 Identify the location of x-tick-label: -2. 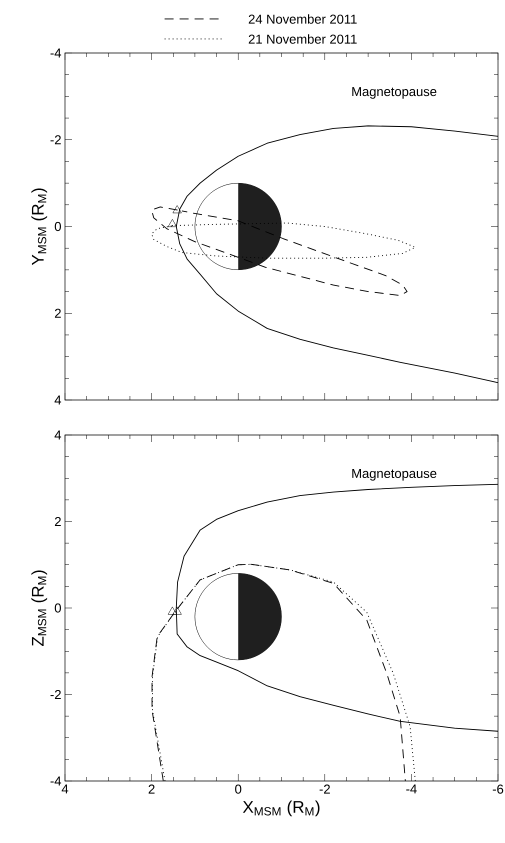
(325, 789).